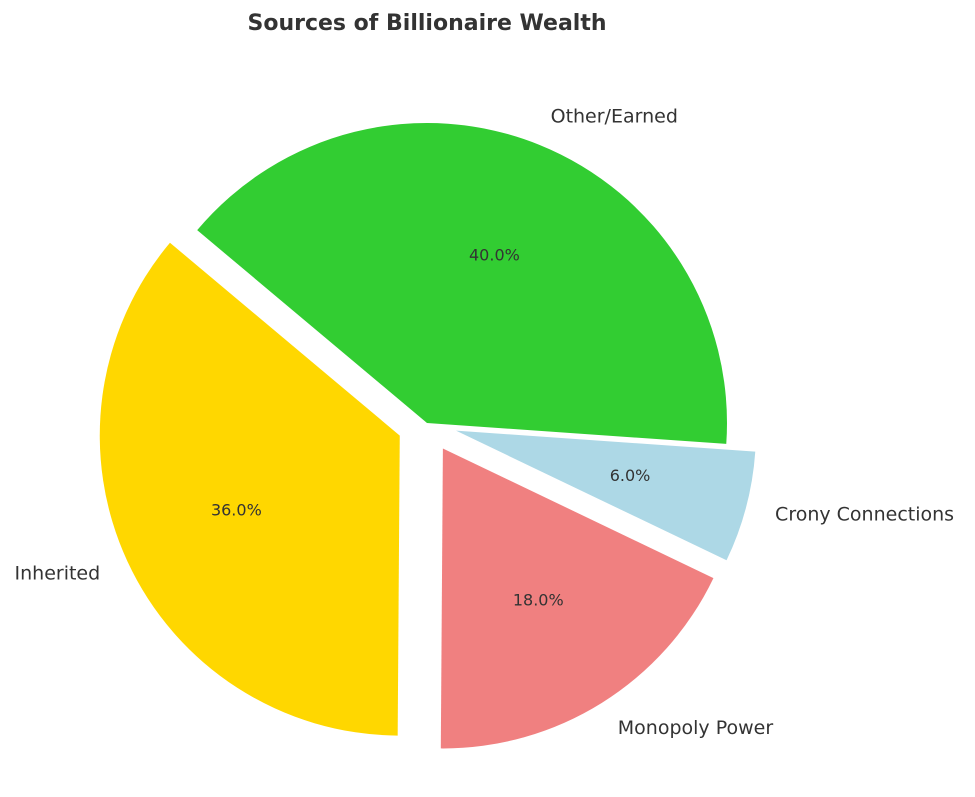 The height and width of the screenshot is (797, 975). I want to click on pct-label-other-earned: 40.0%, so click(494, 255).